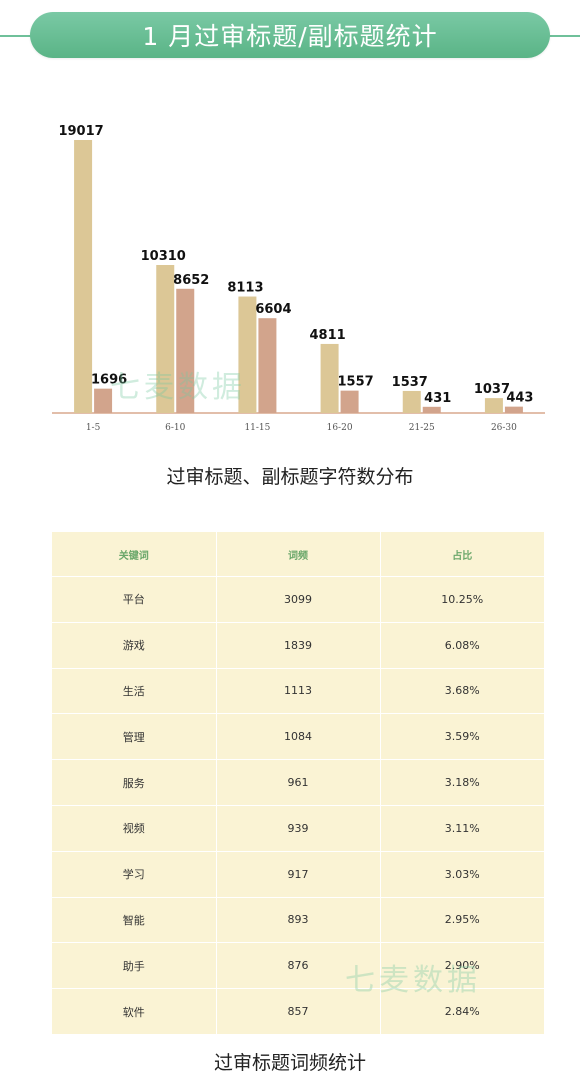  What do you see at coordinates (163, 256) in the screenshot?
I see `bar-value-label: 10310` at bounding box center [163, 256].